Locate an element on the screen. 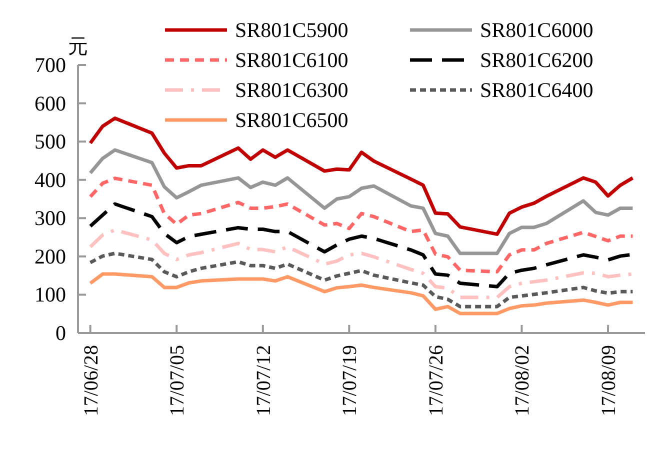  y-tick-label: 200 is located at coordinates (50, 256).